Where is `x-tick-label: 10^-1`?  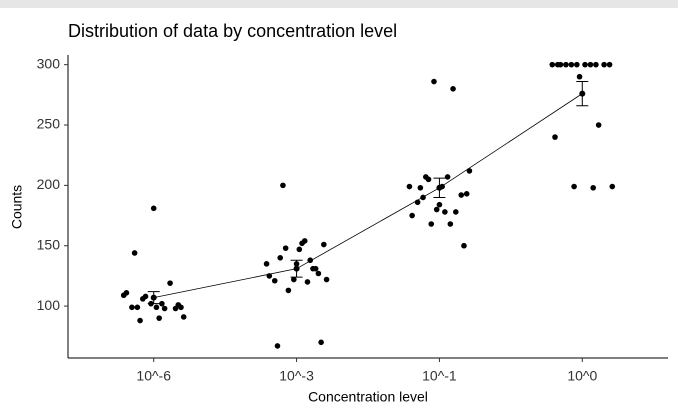
x-tick-label: 10^-1 is located at coordinates (439, 376).